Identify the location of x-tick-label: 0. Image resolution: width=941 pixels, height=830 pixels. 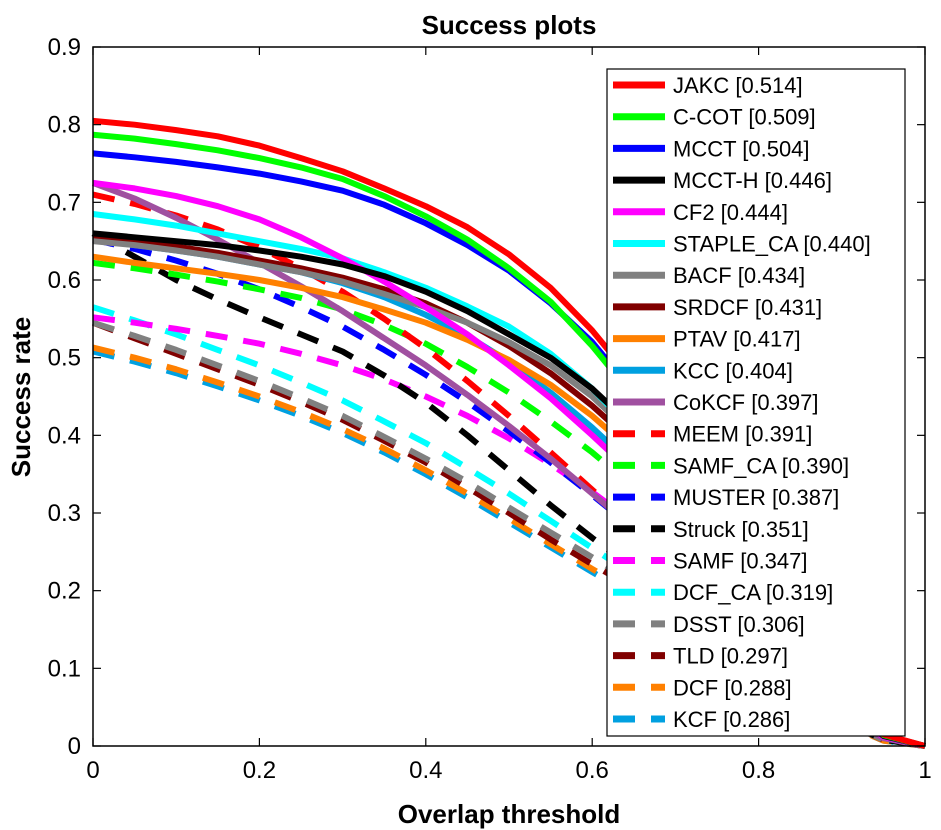
(92, 770).